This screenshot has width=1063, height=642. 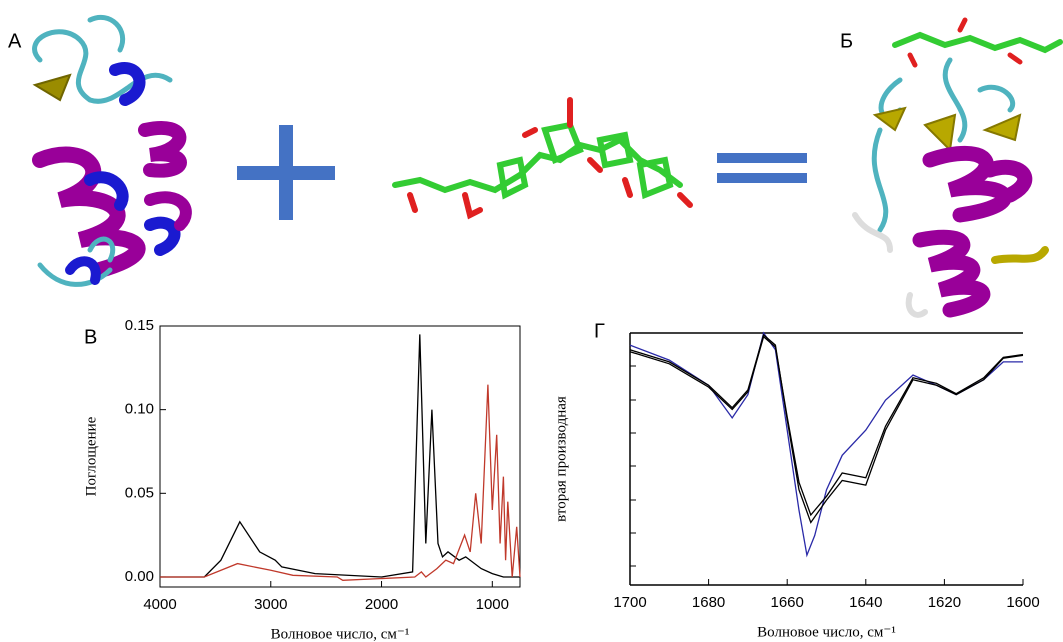 I want to click on plot-frame, so click(x=340, y=456).